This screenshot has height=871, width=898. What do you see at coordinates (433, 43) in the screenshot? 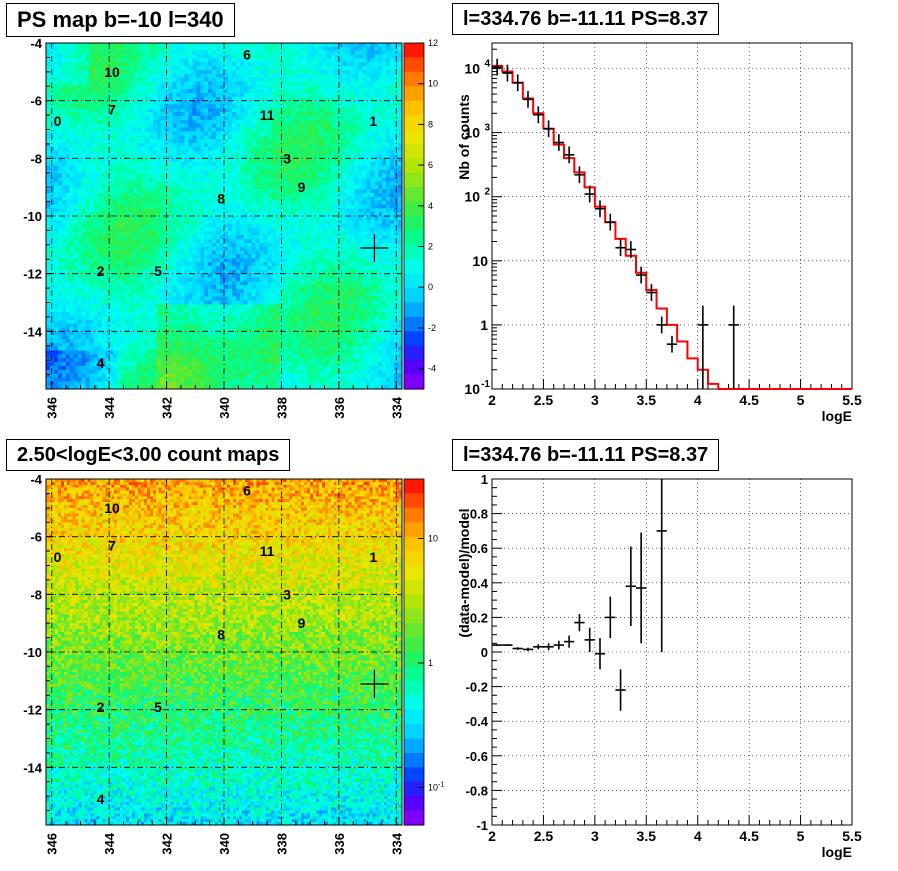
I see `colorbar-tick-label: 12` at bounding box center [433, 43].